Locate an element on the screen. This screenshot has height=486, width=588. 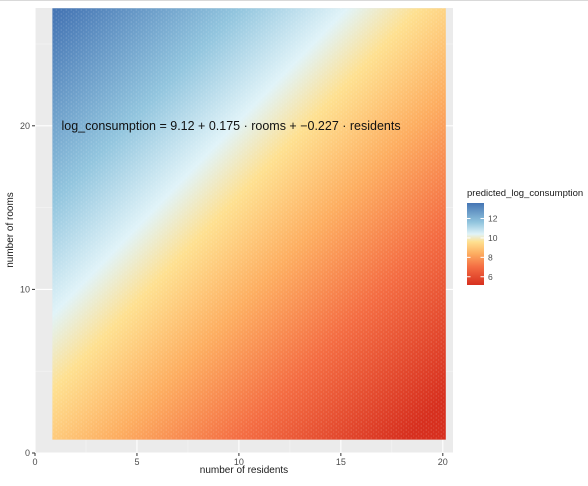
x-tick-label-2: 10 is located at coordinates (239, 462).